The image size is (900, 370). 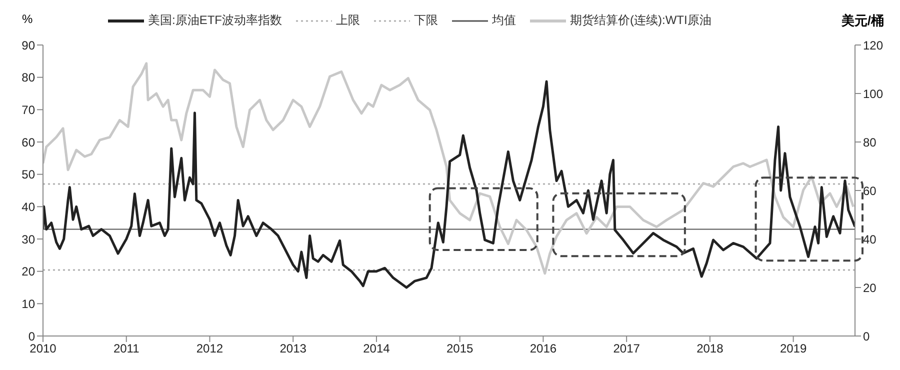 What do you see at coordinates (870, 142) in the screenshot?
I see `y2-tick-label: 80` at bounding box center [870, 142].